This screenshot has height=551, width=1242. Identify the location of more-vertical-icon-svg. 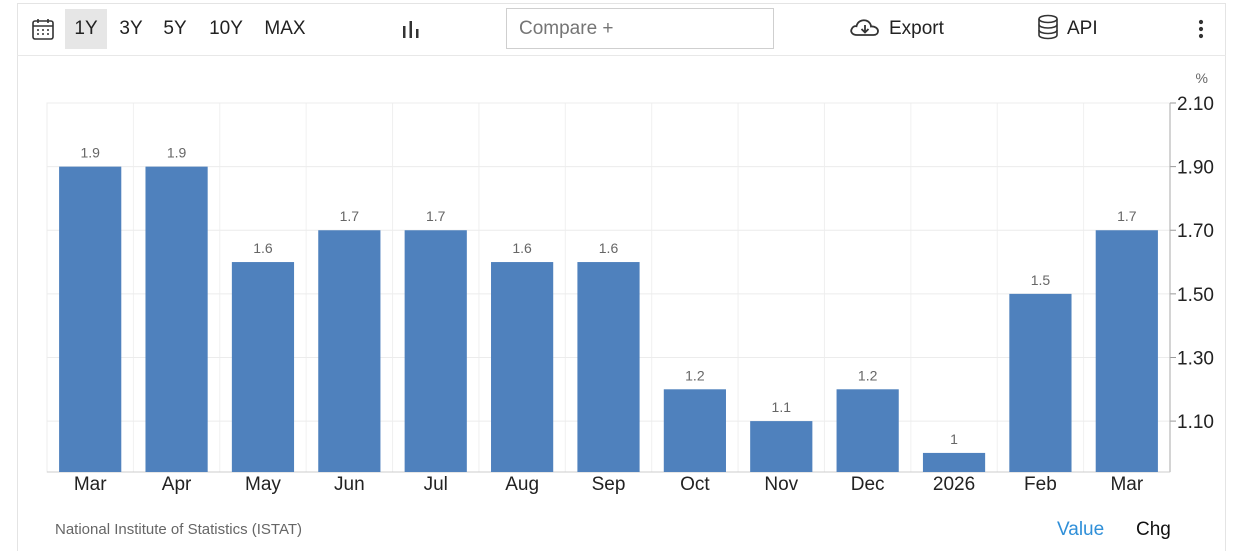
(1201, 29).